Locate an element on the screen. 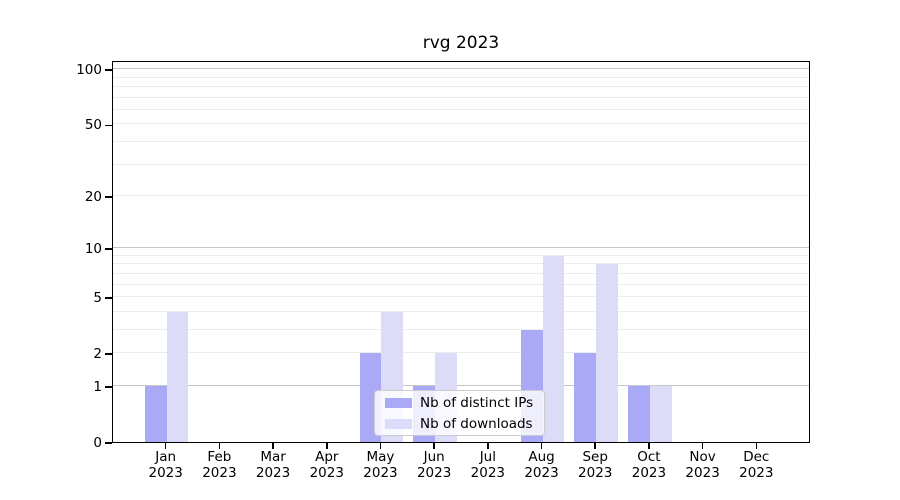  x-axis-label: Sep 2023 is located at coordinates (595, 465).